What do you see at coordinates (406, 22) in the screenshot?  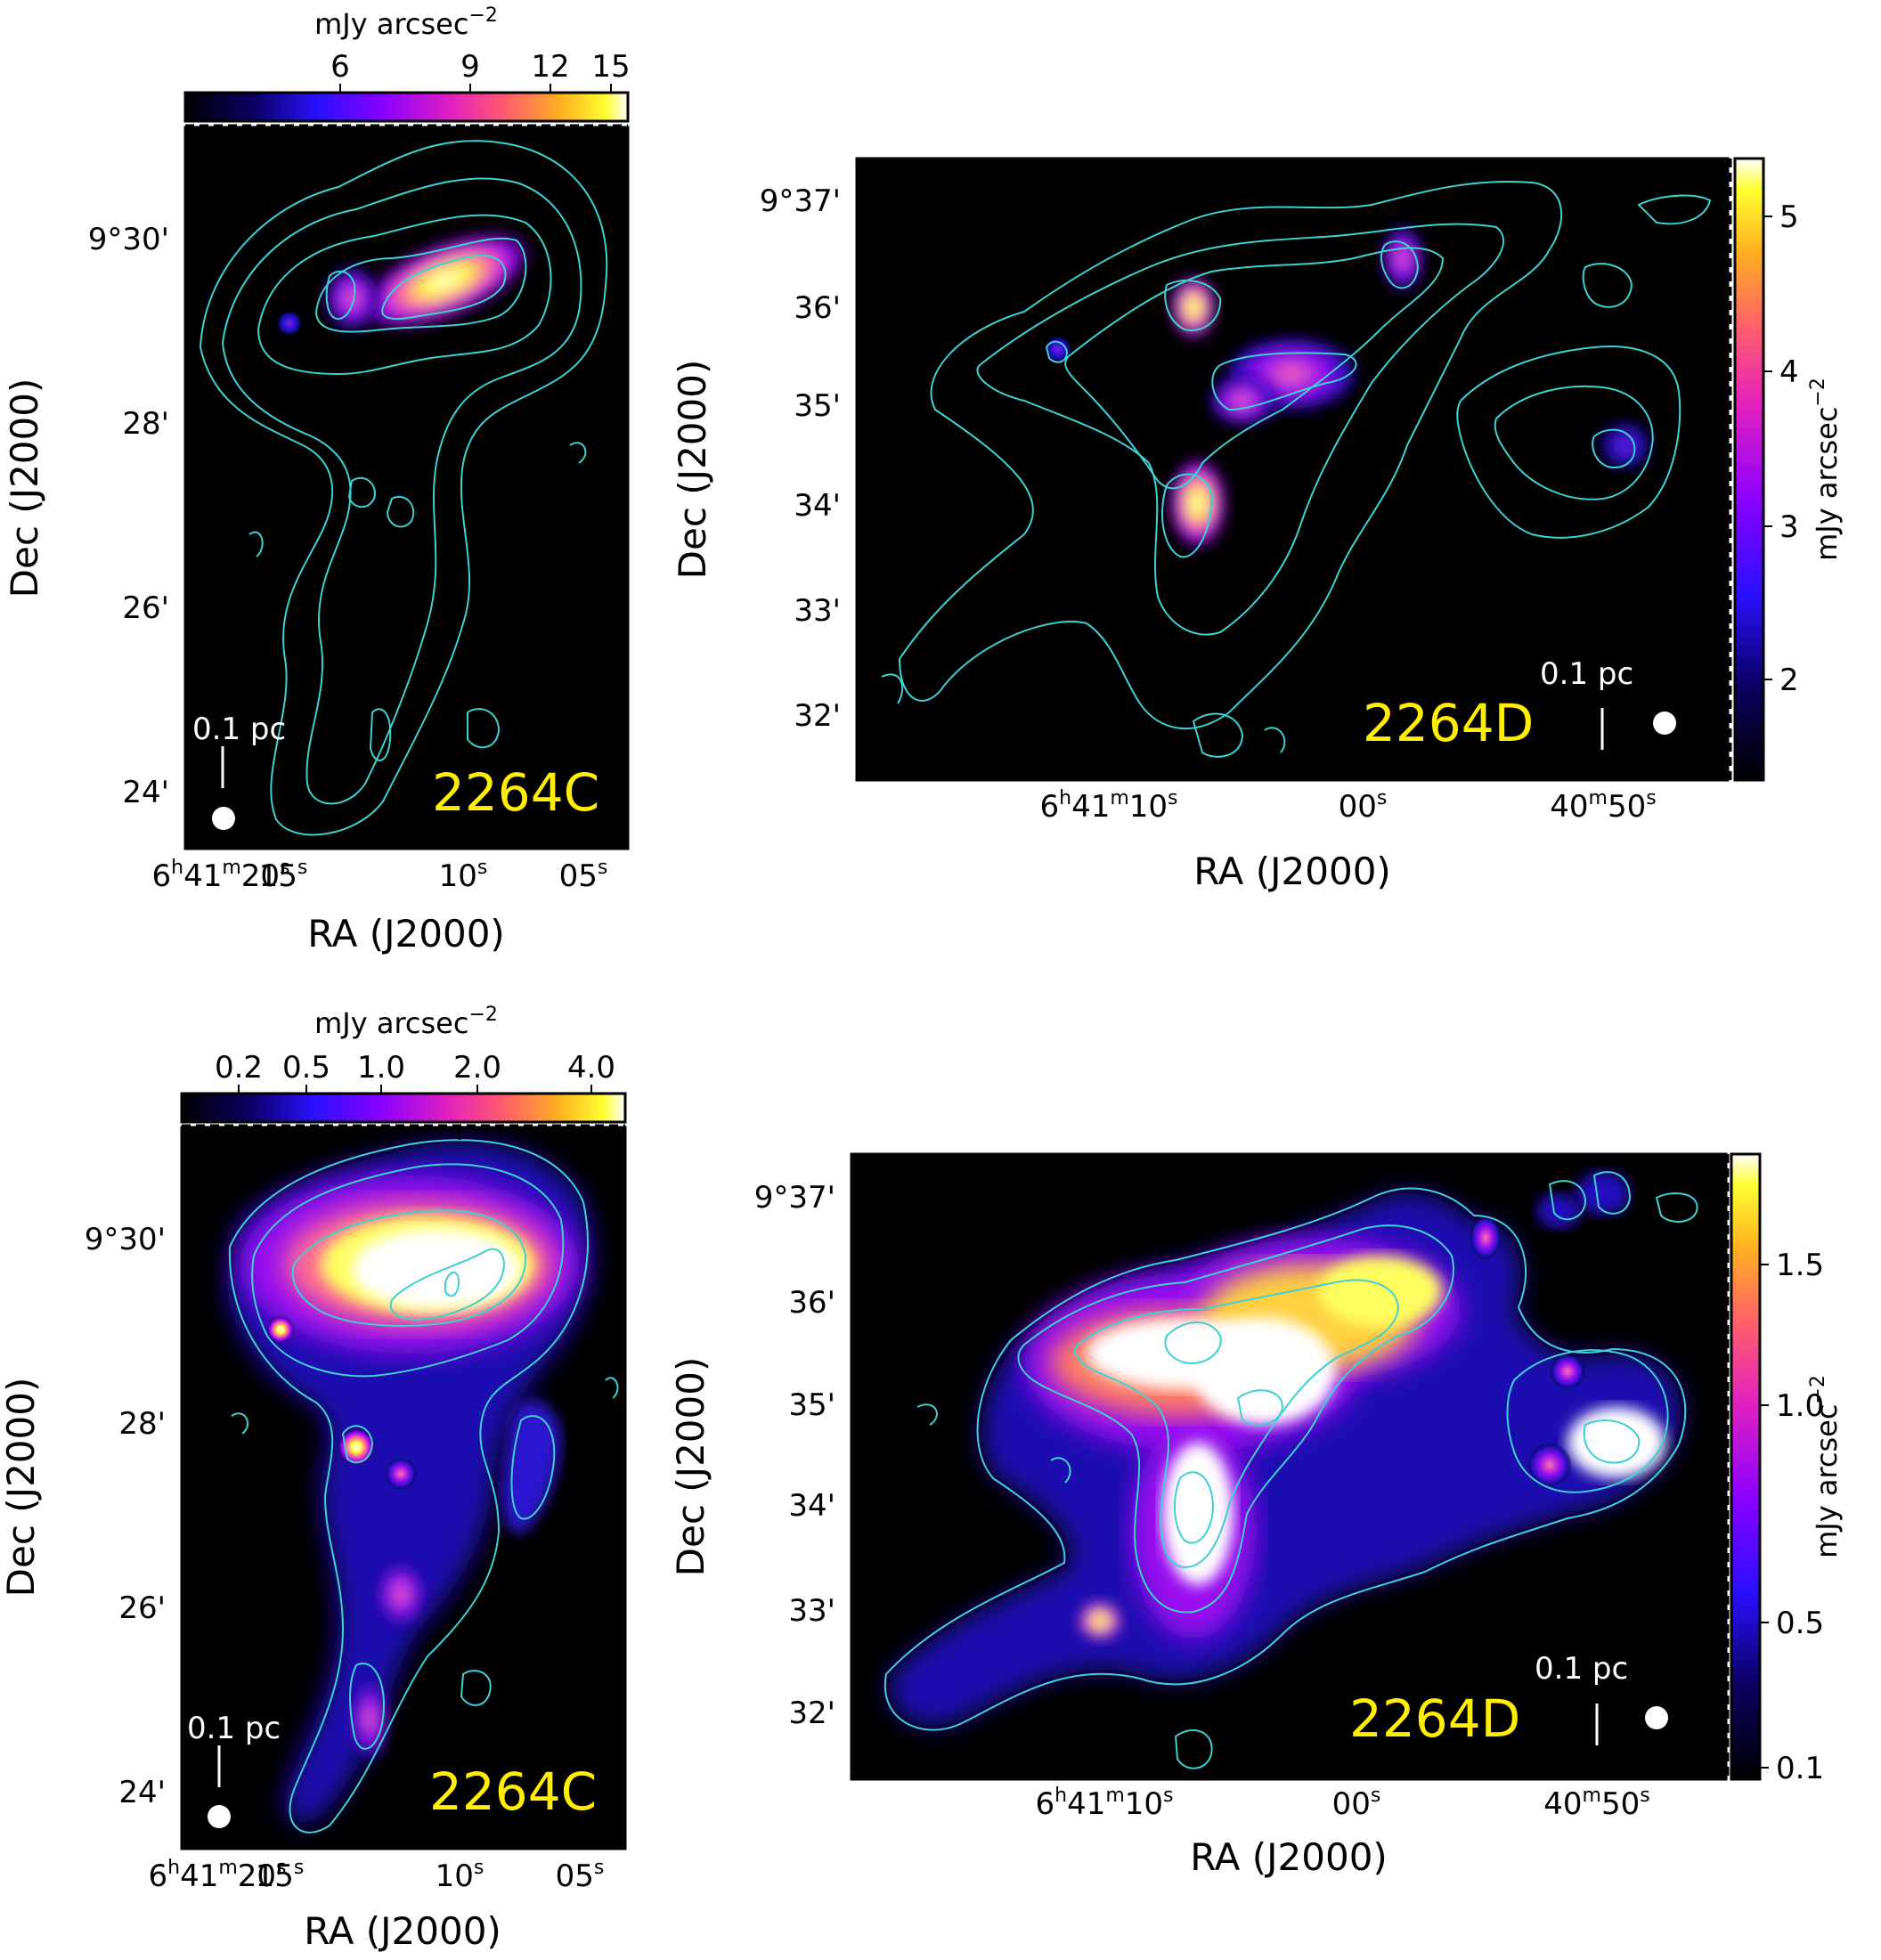 I see `colorbar-1-label: mJy arcsec−2` at bounding box center [406, 22].